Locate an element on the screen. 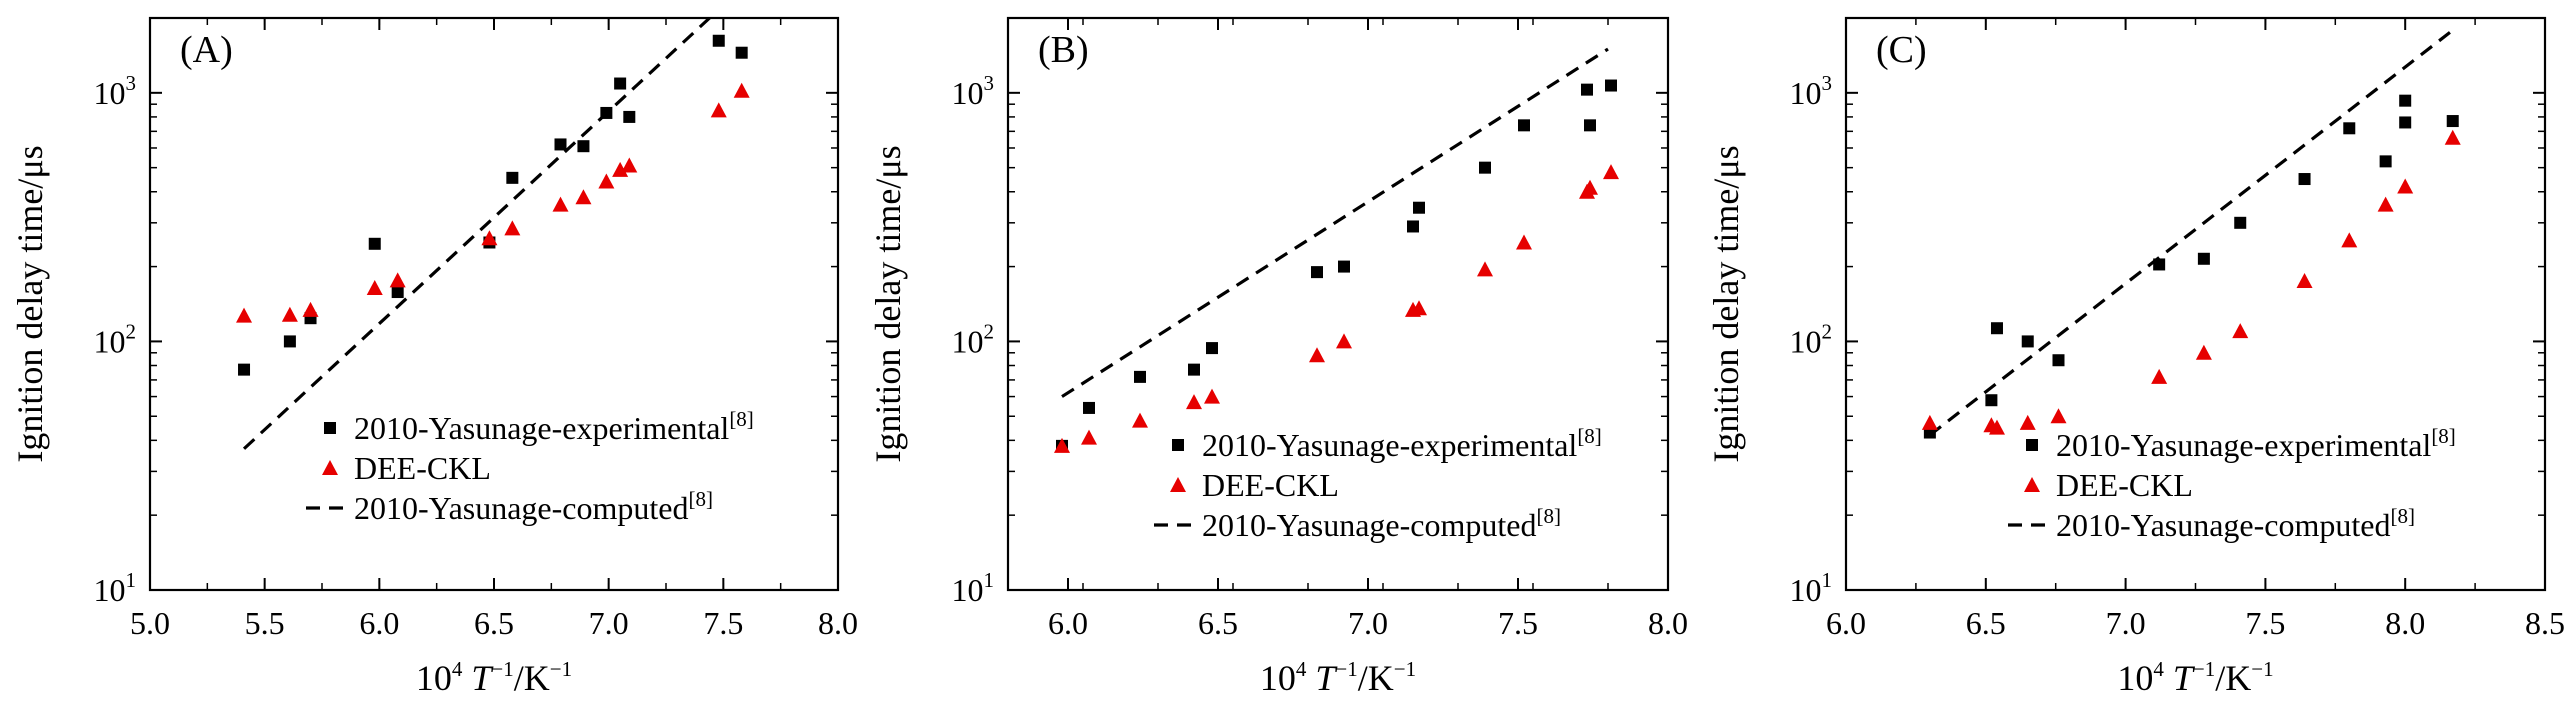 This screenshot has width=2567, height=708. x-tick-label: 6.0 is located at coordinates (1068, 623).